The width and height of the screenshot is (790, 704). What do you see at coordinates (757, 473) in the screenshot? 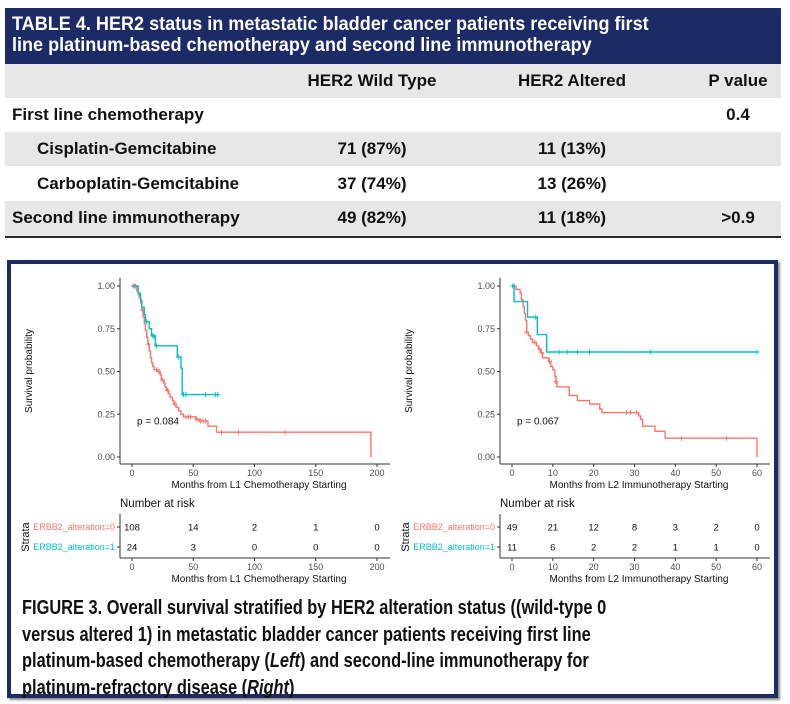
I see `x-tick-label: 60` at bounding box center [757, 473].